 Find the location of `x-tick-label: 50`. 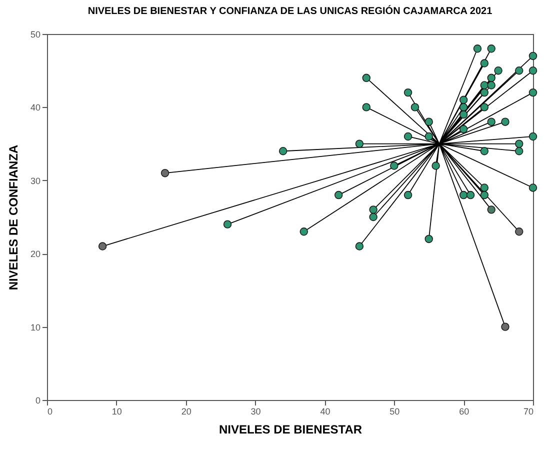

x-tick-label: 50 is located at coordinates (395, 411).